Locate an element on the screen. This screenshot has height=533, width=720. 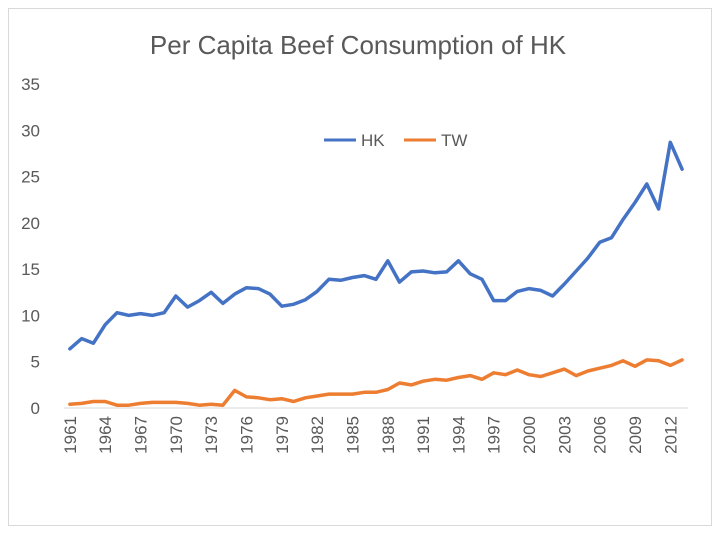
x-tick-label: 1973 is located at coordinates (211, 435).